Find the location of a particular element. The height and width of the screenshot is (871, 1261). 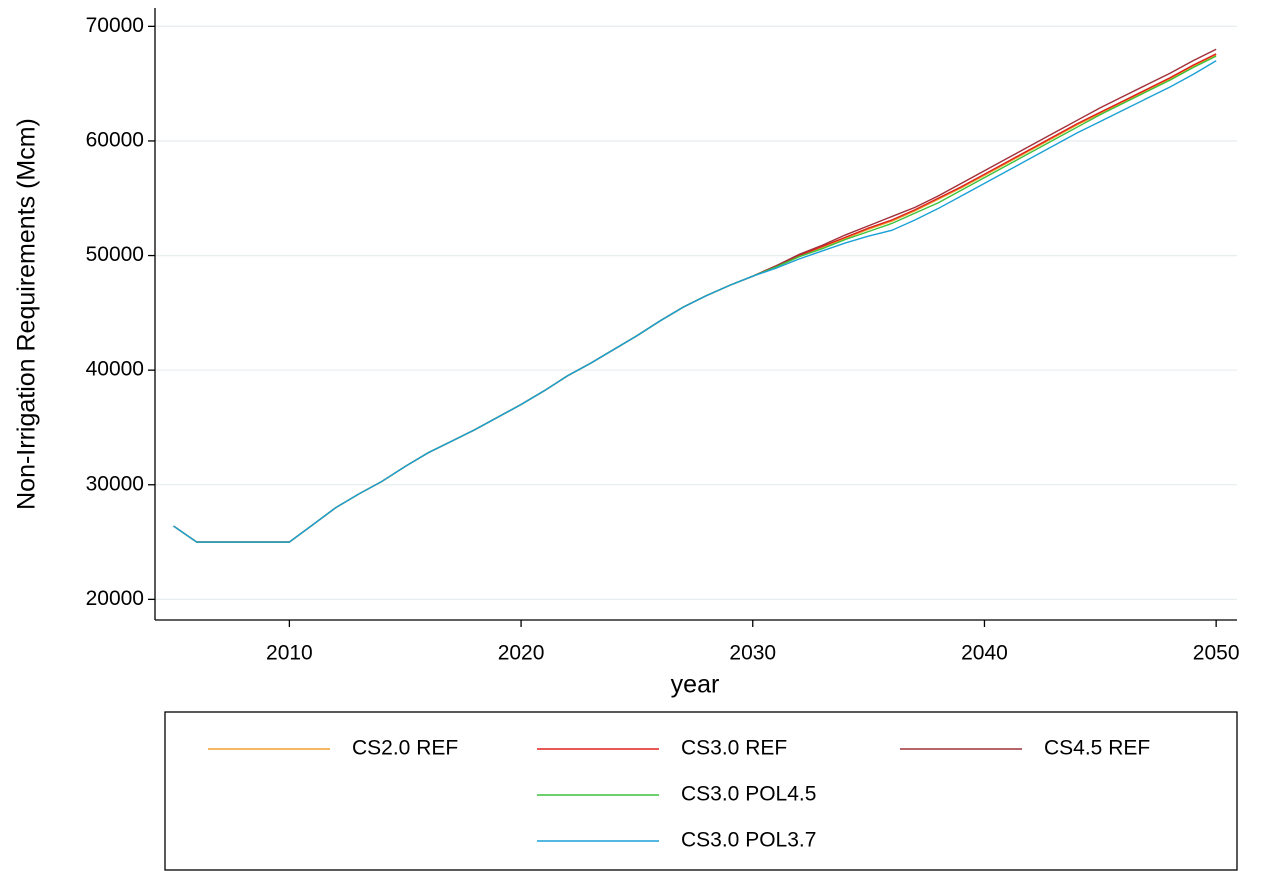

y-tick-label: 50000 is located at coordinates (115, 254).